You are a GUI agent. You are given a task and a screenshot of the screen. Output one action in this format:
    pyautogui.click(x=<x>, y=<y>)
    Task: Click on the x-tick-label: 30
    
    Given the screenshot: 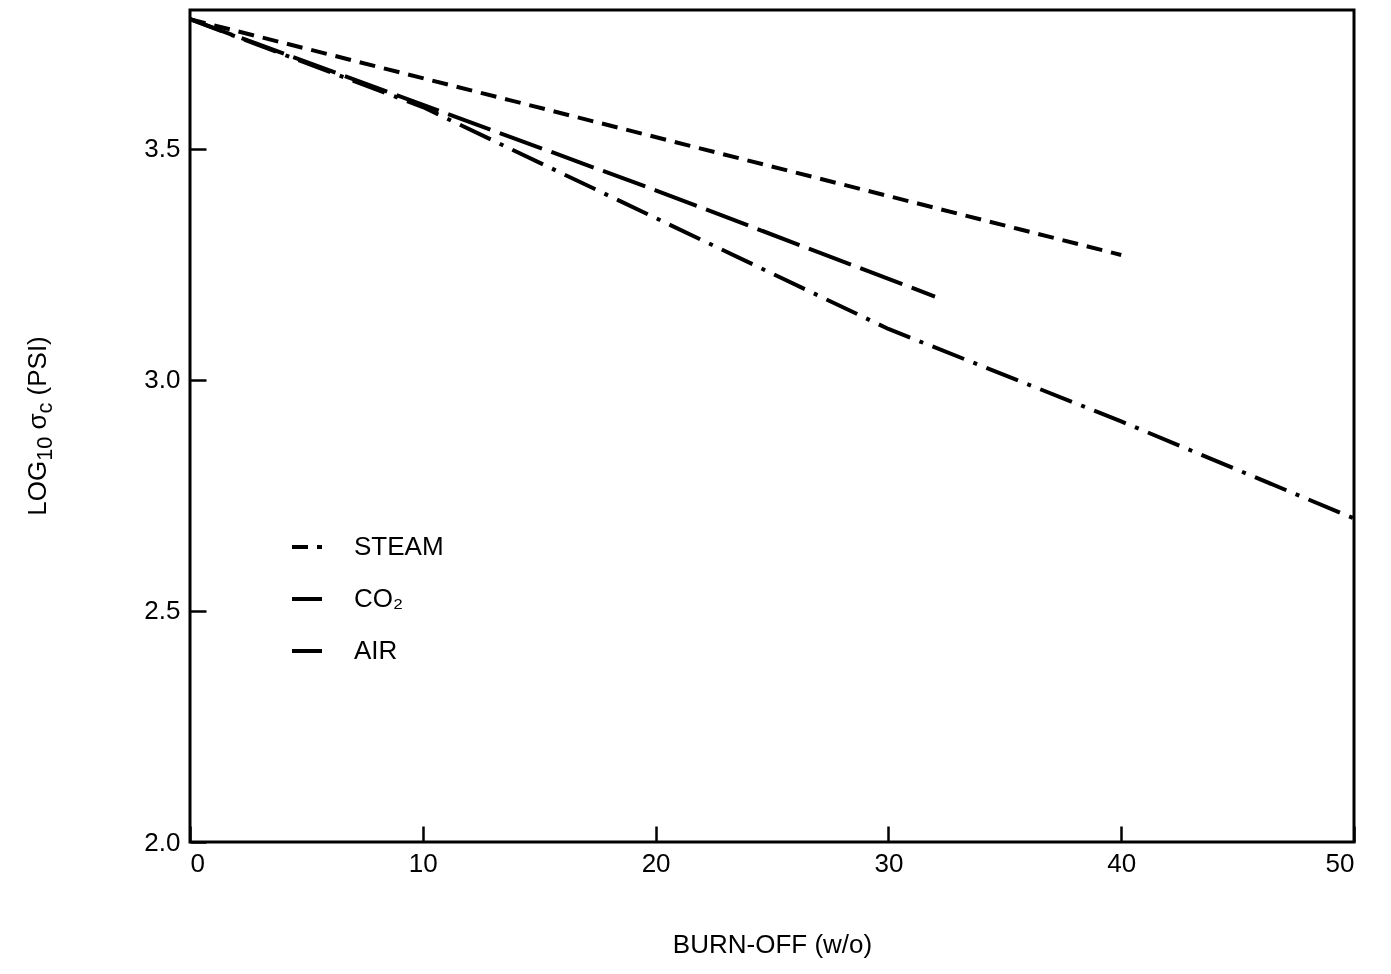 What is the action you would take?
    pyautogui.click(x=889, y=862)
    